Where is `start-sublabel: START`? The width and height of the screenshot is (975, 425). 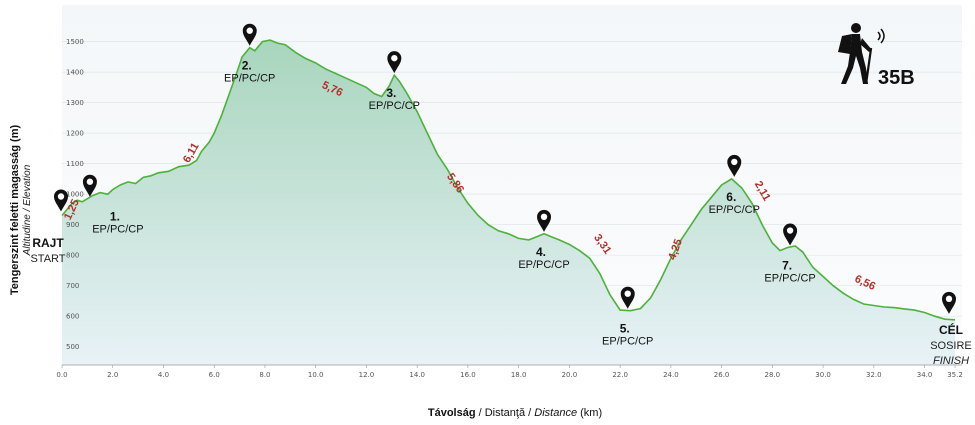 start-sublabel: START is located at coordinates (47, 259).